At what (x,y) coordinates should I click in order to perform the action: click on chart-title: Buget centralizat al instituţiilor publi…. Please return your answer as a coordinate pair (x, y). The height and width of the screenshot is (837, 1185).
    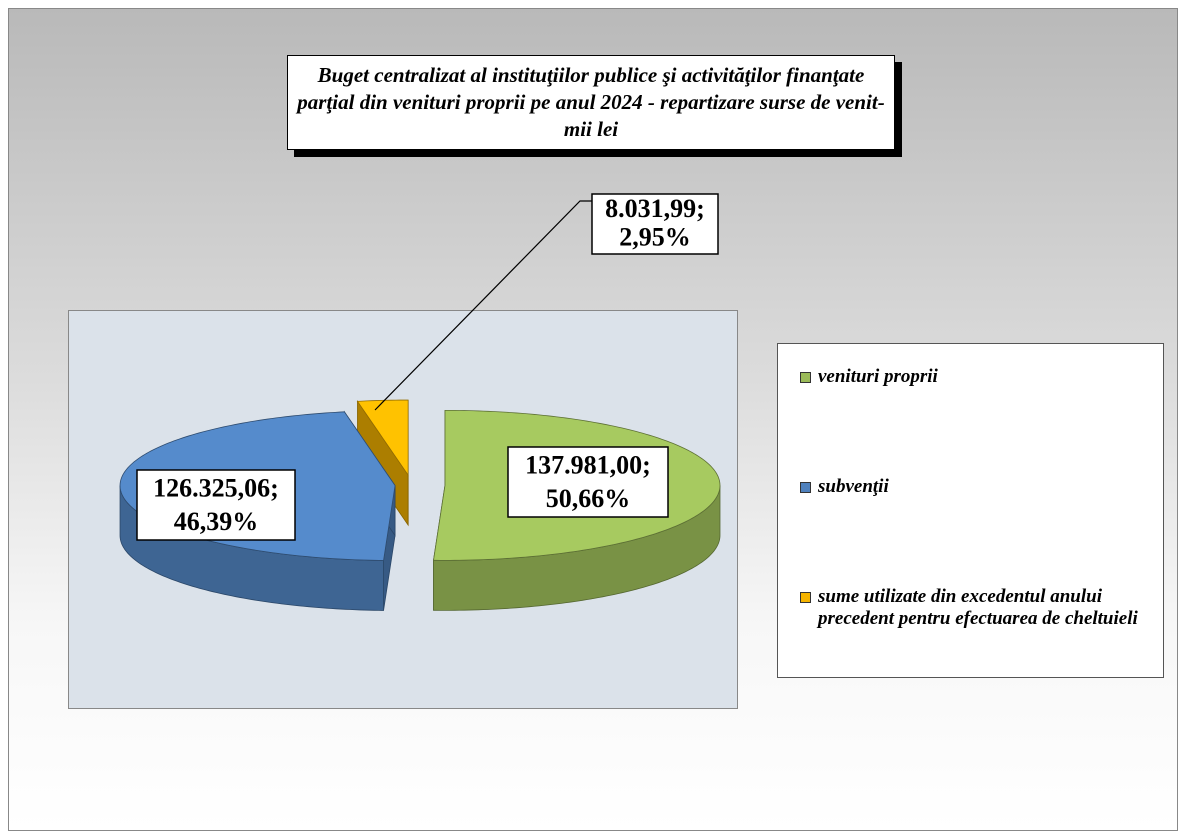
    Looking at the image, I should click on (591, 102).